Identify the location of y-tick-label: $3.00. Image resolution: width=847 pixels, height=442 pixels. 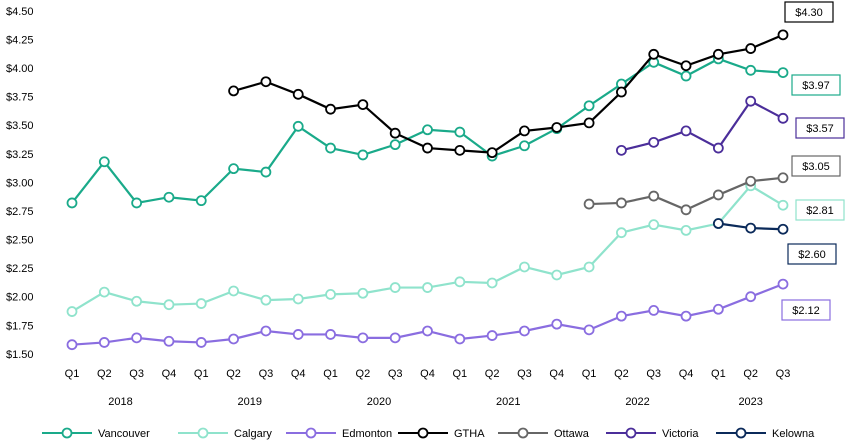
(20, 183).